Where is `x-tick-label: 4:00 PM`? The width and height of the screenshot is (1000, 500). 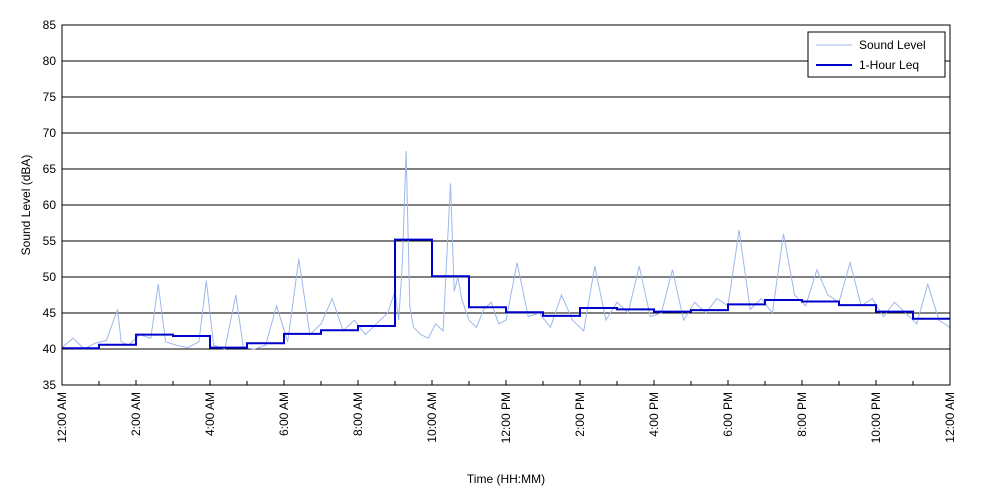 x-tick-label: 4:00 PM is located at coordinates (654, 414).